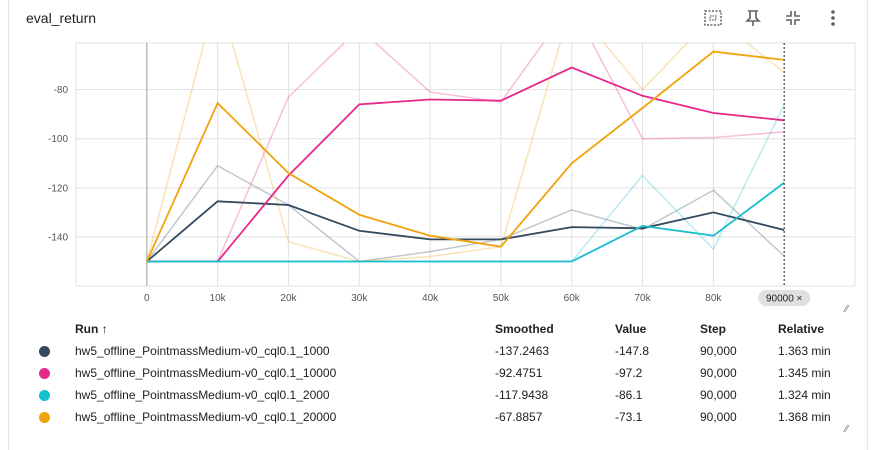 The image size is (875, 450). Describe the element at coordinates (519, 373) in the screenshot. I see `smoothed-value: -92.4751` at that location.